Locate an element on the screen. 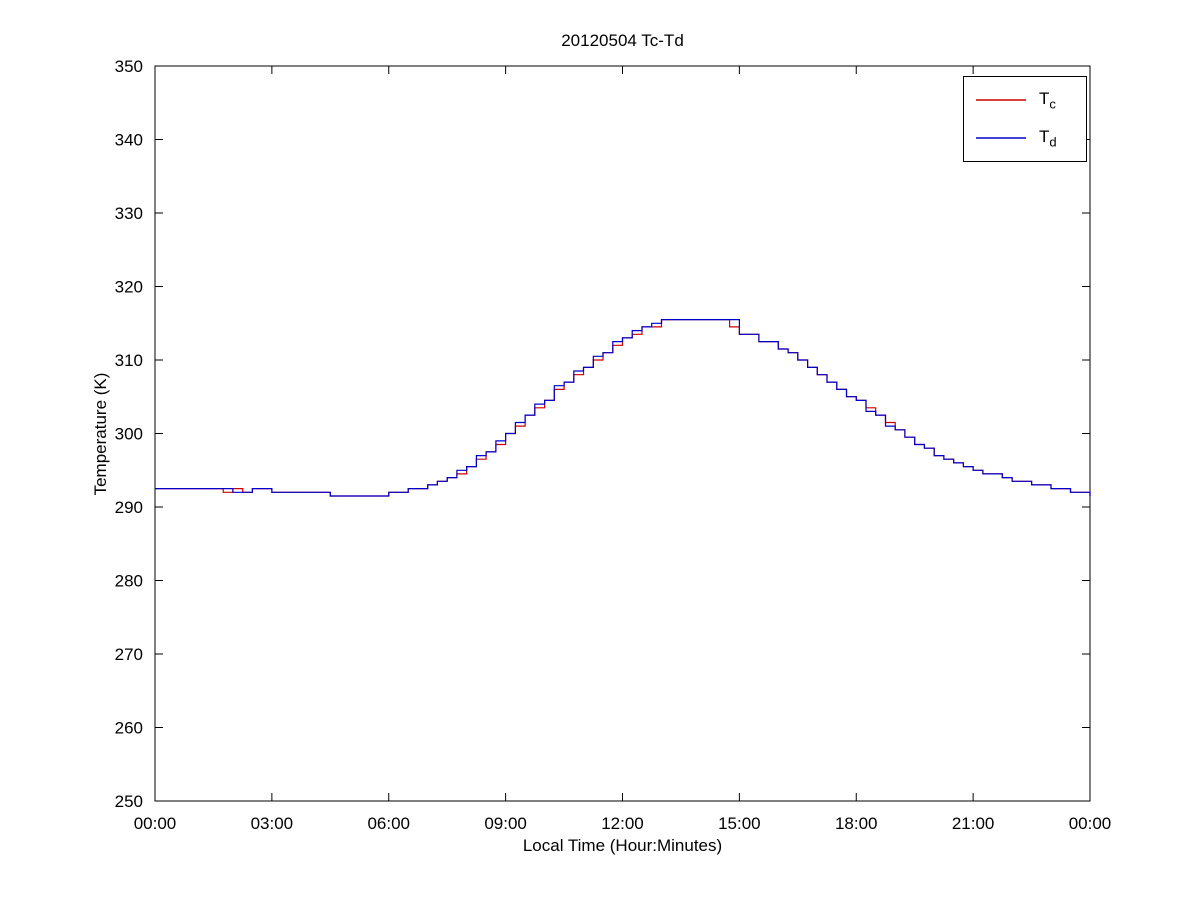 The image size is (1201, 901). x-tick-label: 12:00 is located at coordinates (622, 823).